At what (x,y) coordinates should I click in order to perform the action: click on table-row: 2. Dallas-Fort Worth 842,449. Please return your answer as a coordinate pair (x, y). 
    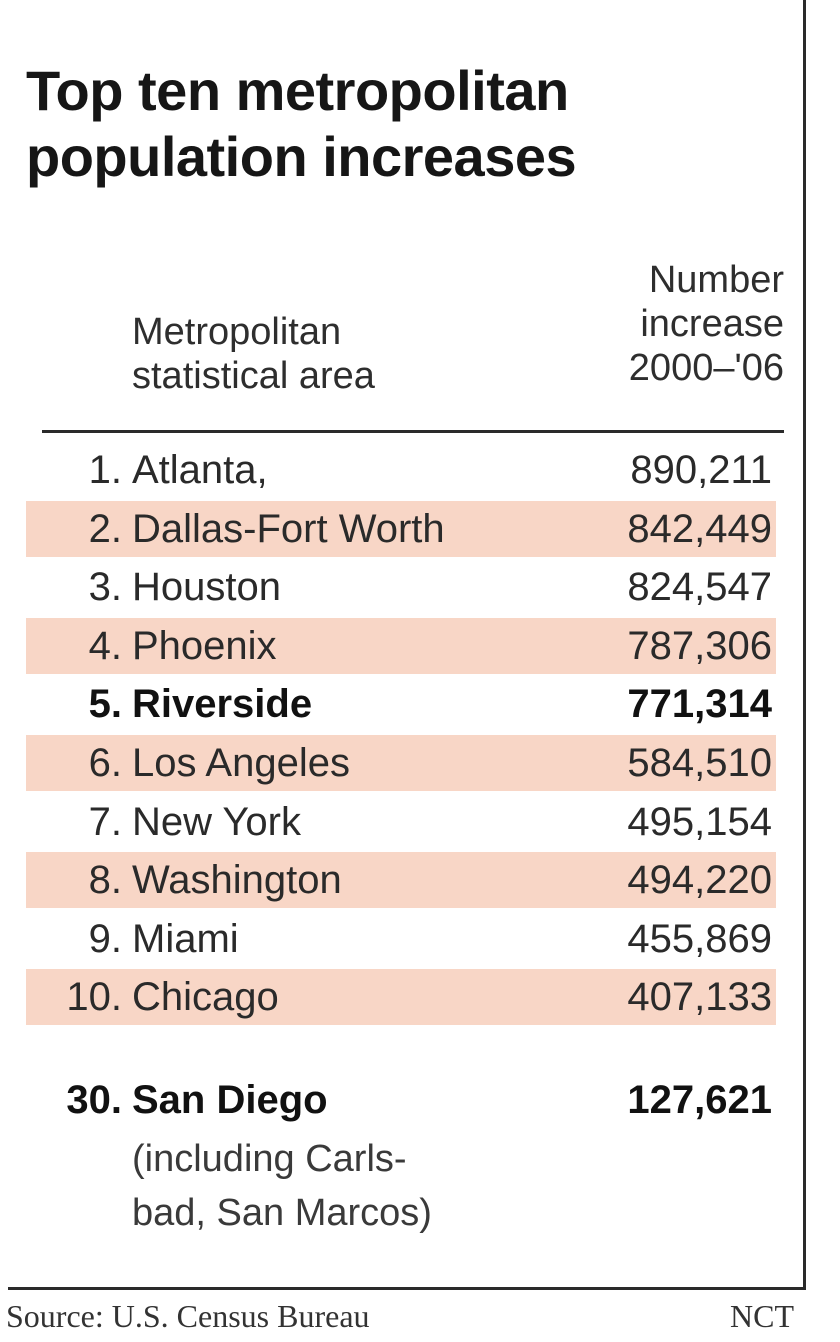
    Looking at the image, I should click on (401, 528).